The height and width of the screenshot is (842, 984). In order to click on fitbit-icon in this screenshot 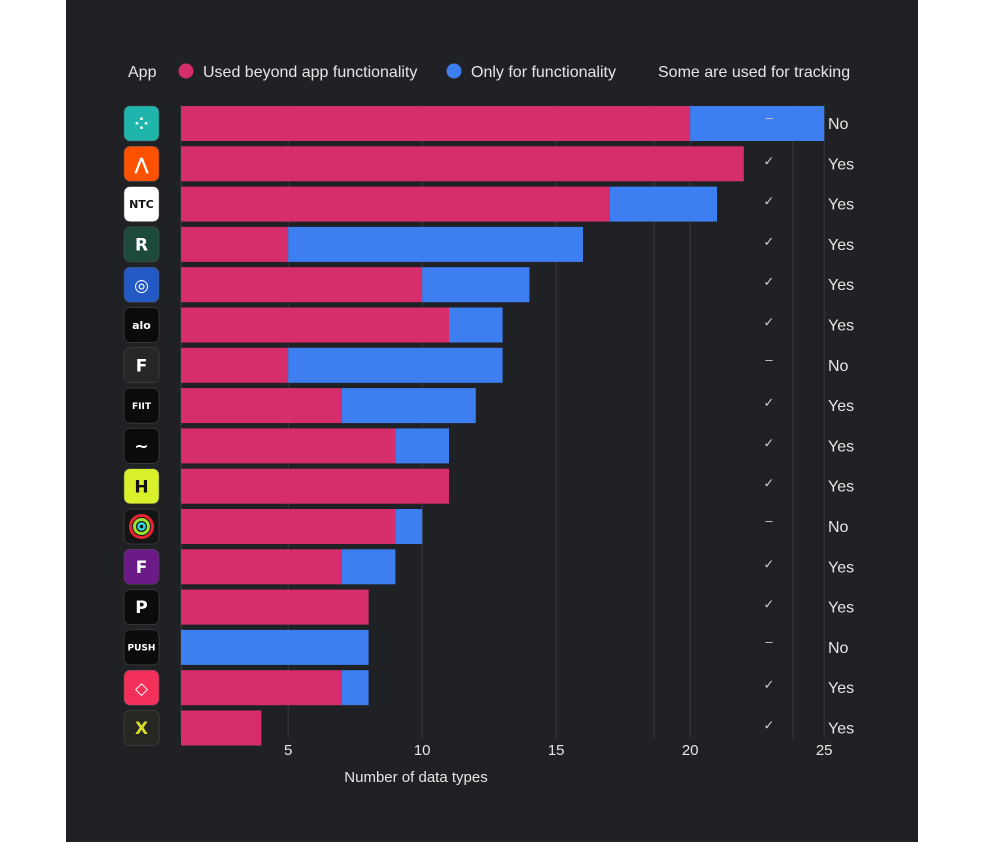, I will do `click(141, 123)`.